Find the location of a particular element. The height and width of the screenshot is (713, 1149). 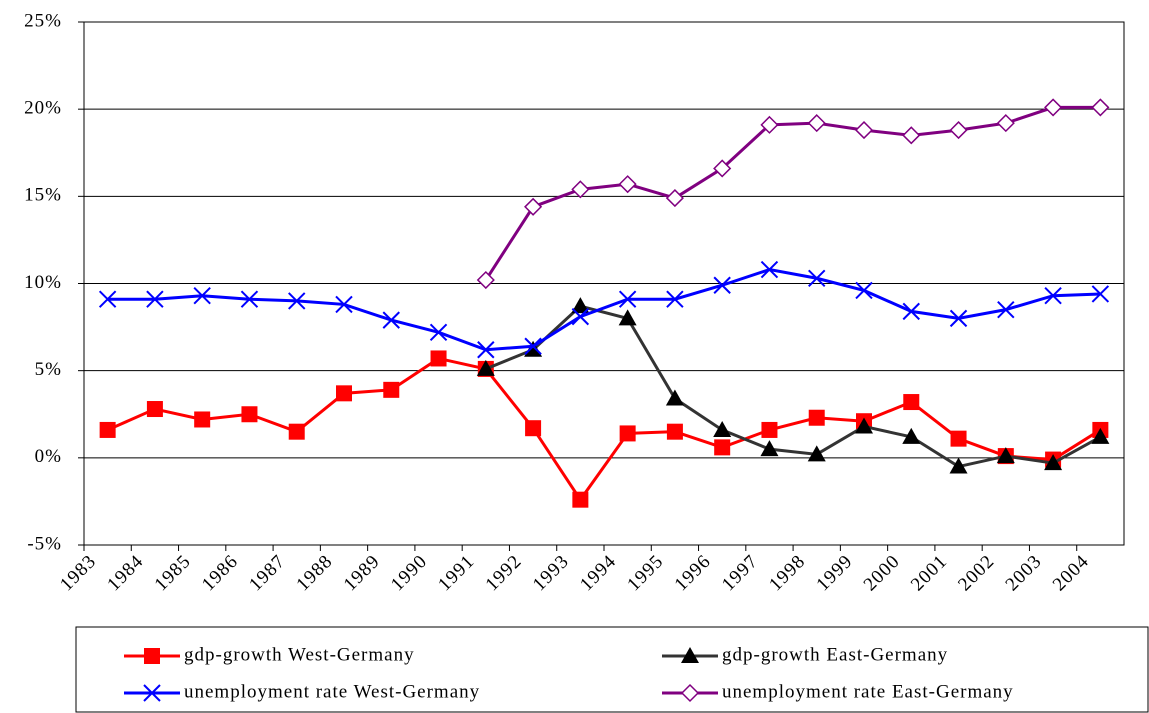

legend-label: unemployment rate West-Germany is located at coordinates (332, 691).